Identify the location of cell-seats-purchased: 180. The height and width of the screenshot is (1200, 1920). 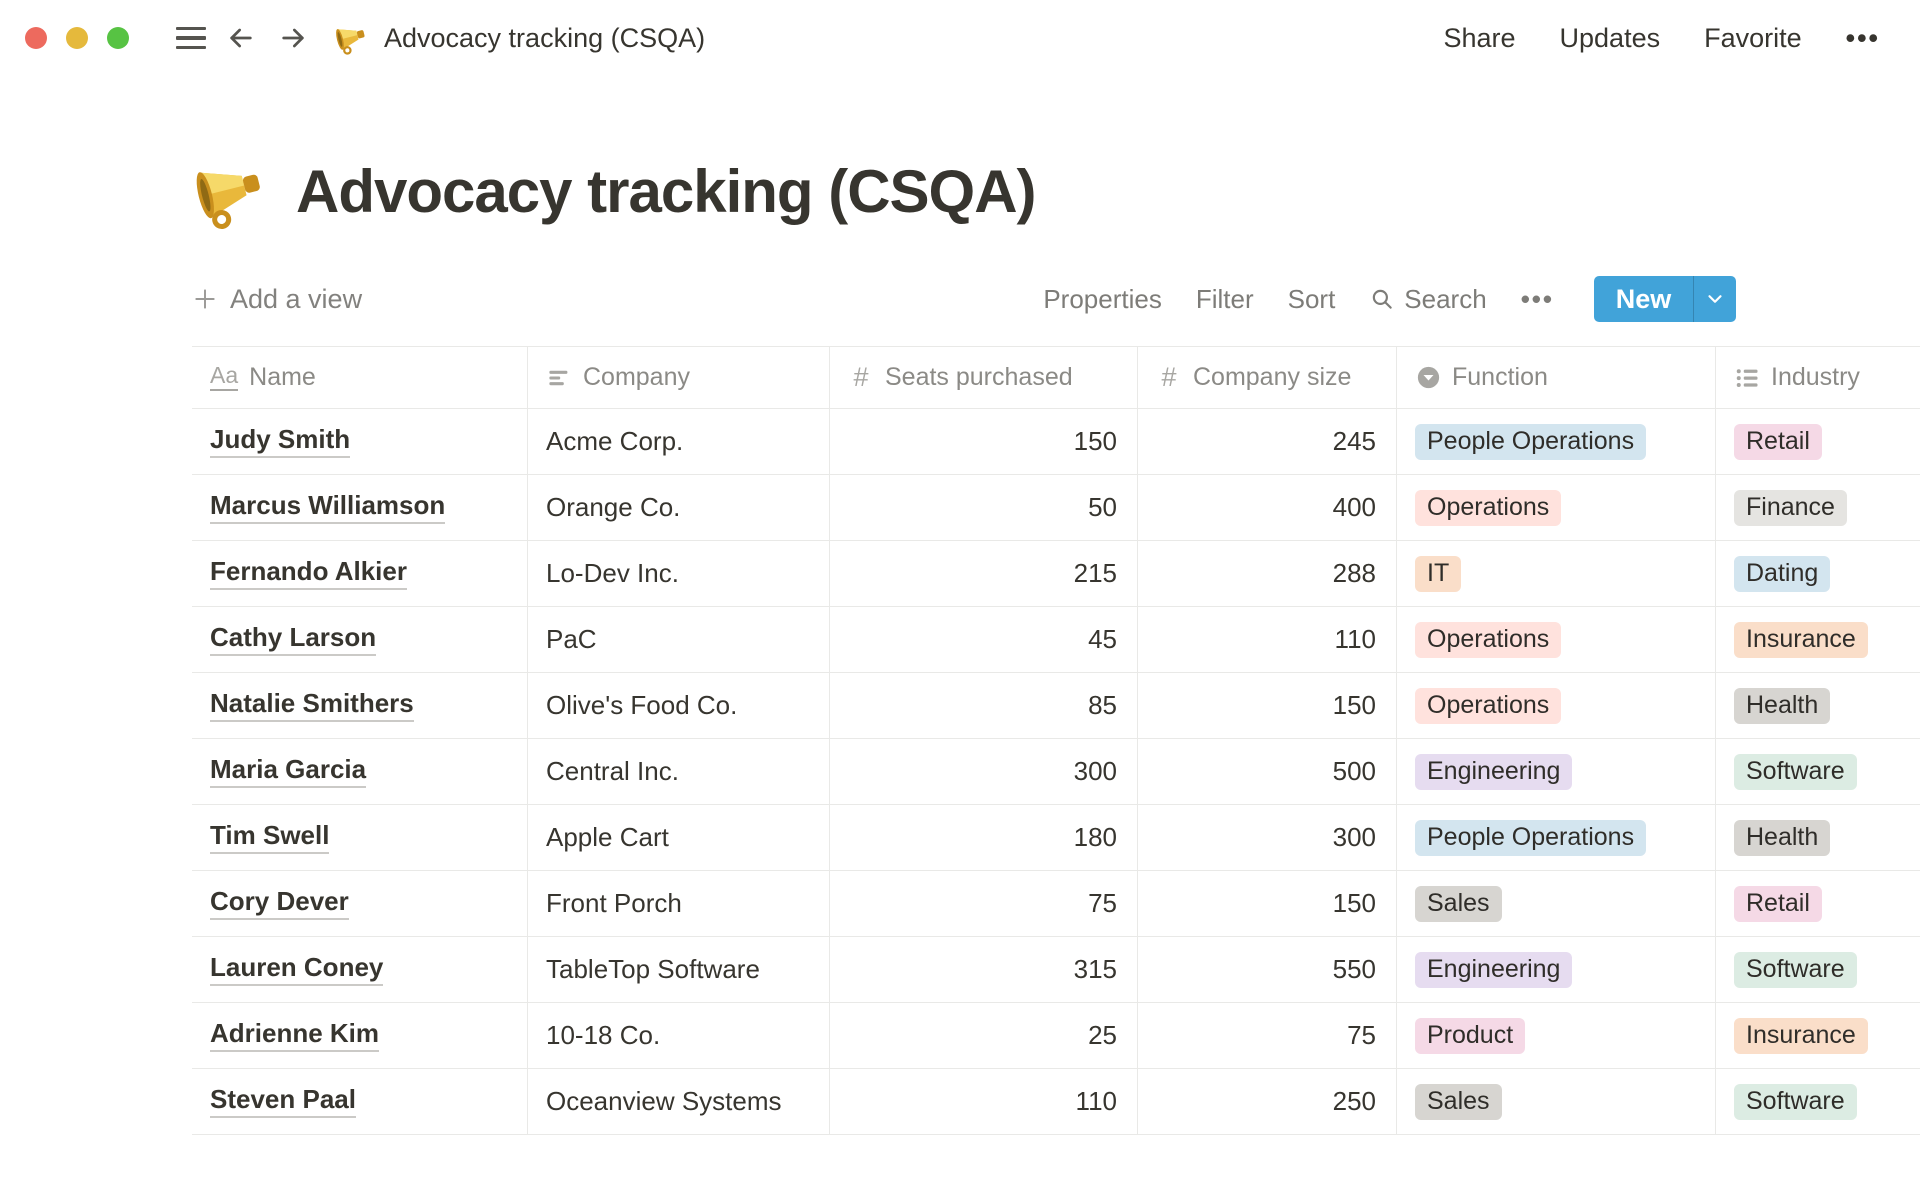
(984, 837).